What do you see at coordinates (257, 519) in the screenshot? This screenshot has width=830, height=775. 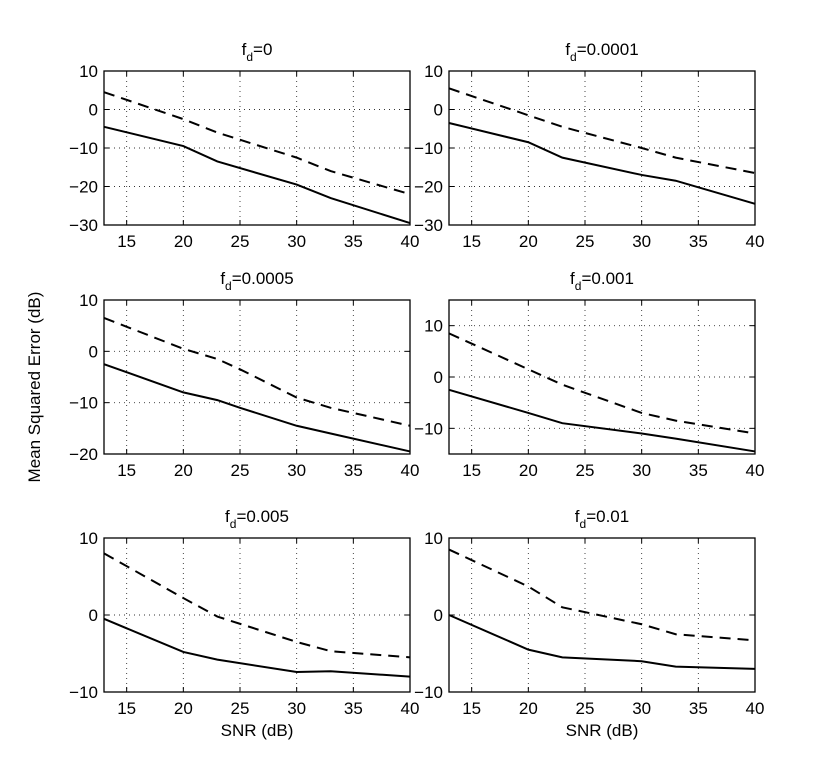 I see `subplot-title: fd=0.005` at bounding box center [257, 519].